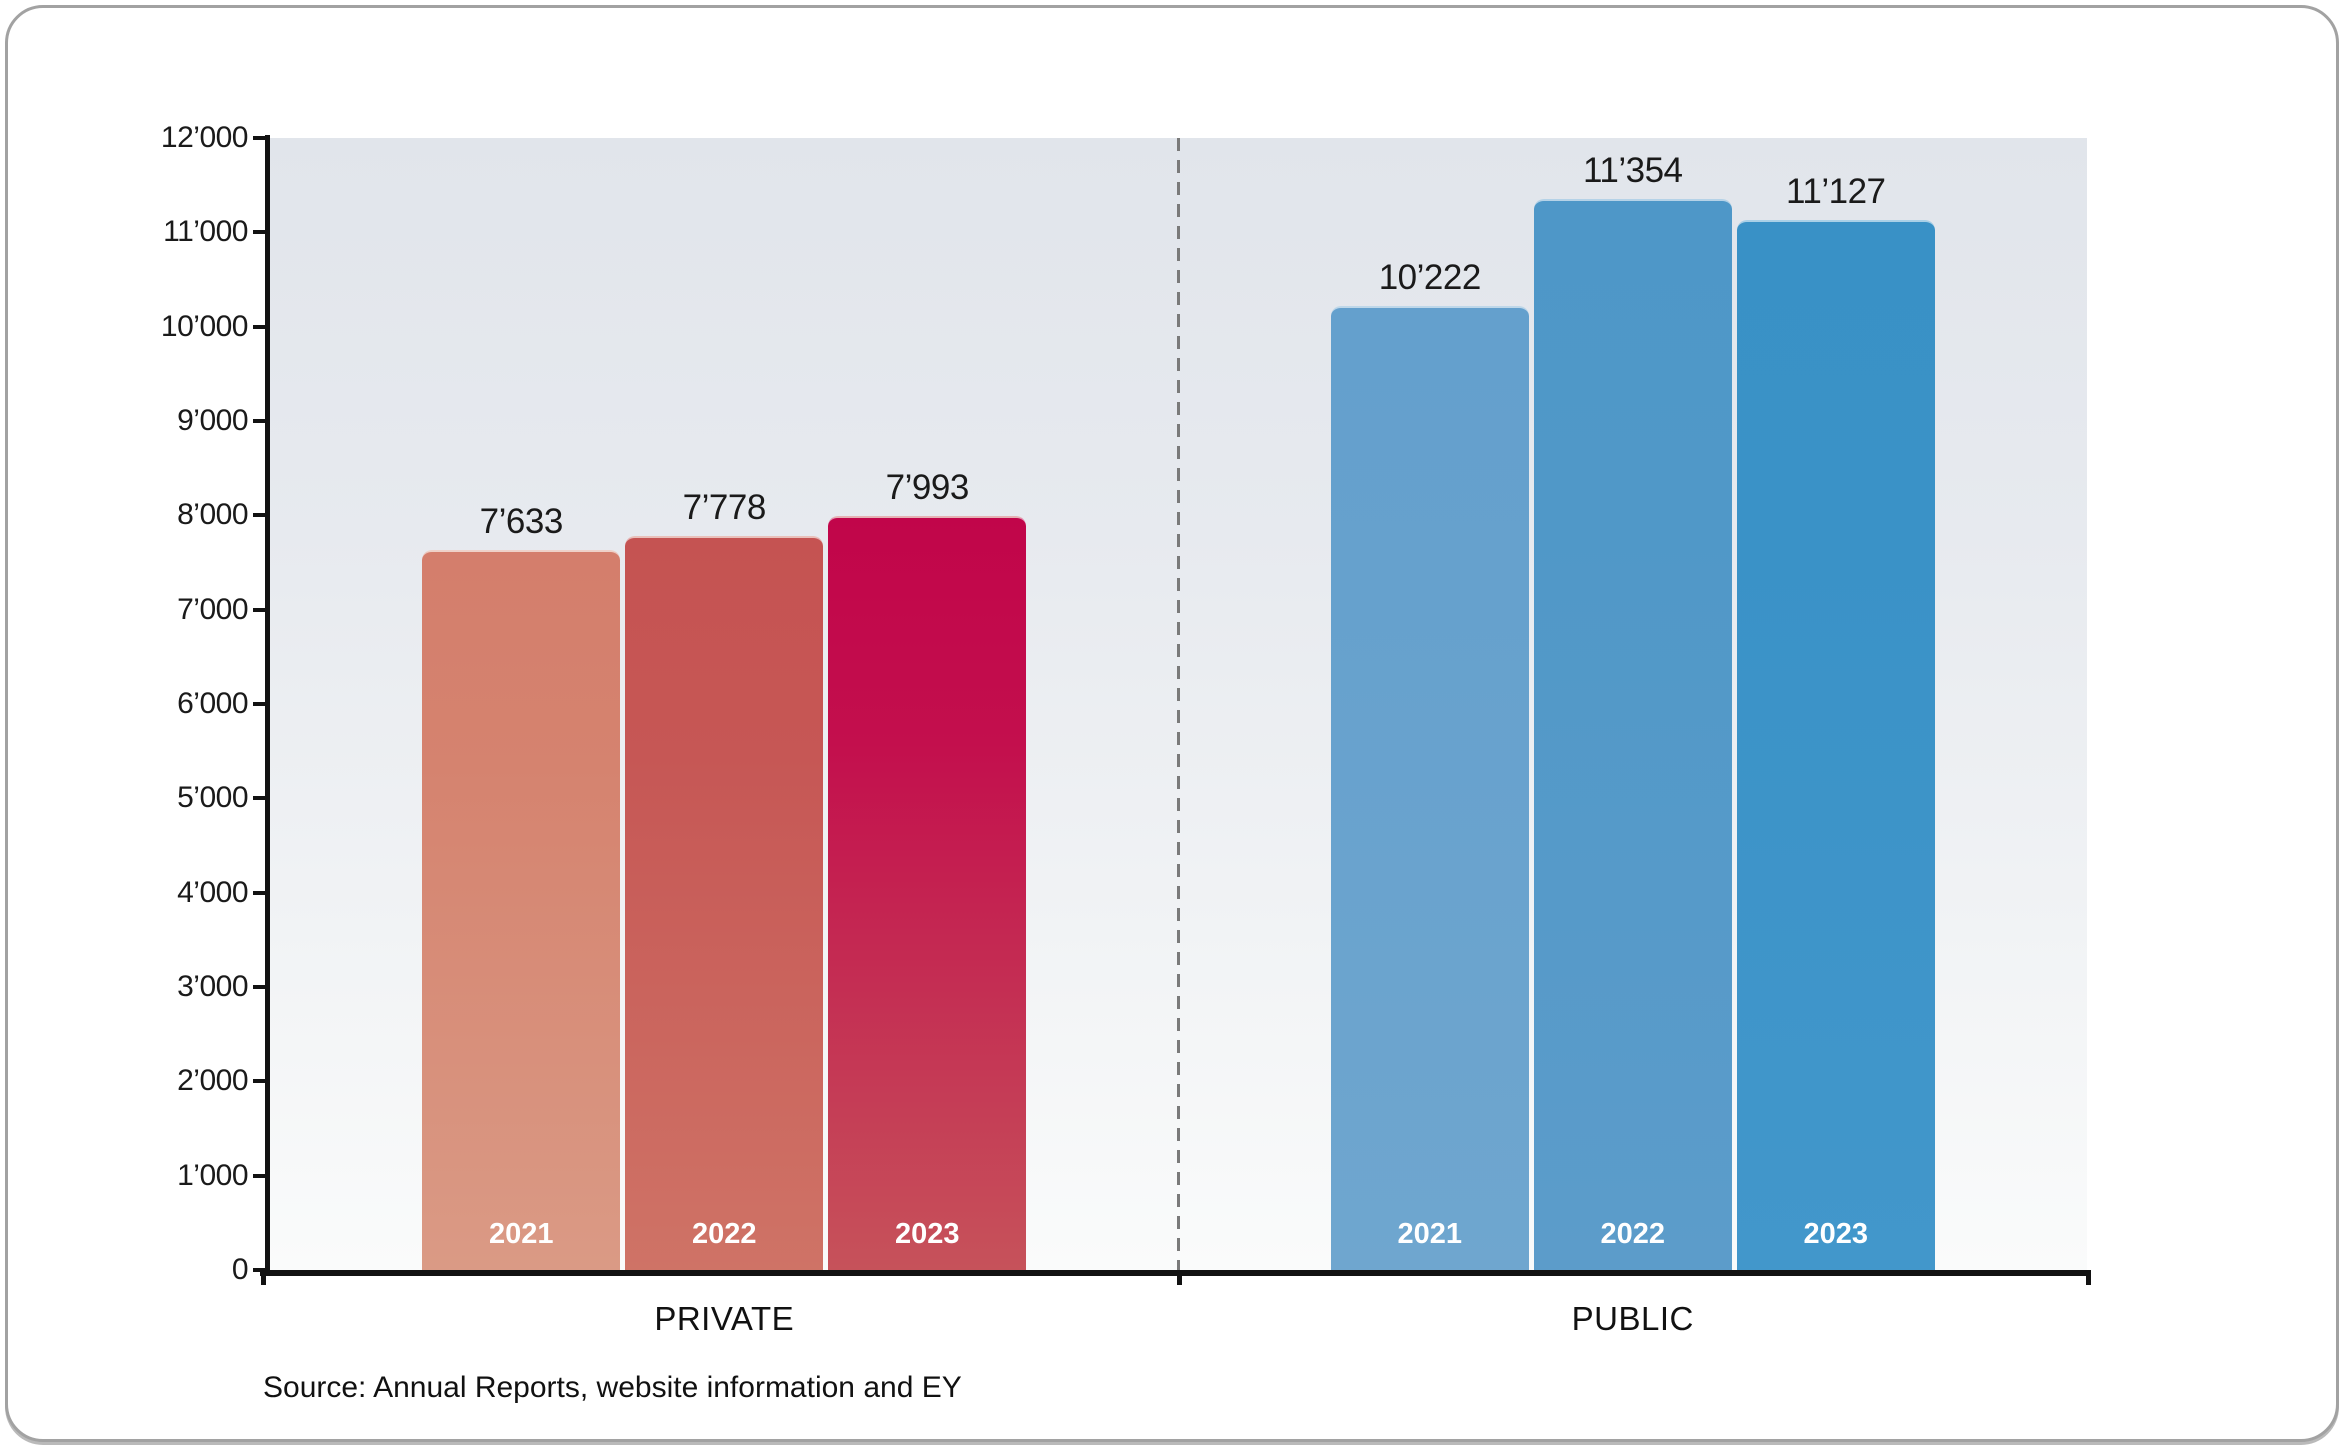 The height and width of the screenshot is (1449, 2344). I want to click on group-divider-dashed-line, so click(1178, 704).